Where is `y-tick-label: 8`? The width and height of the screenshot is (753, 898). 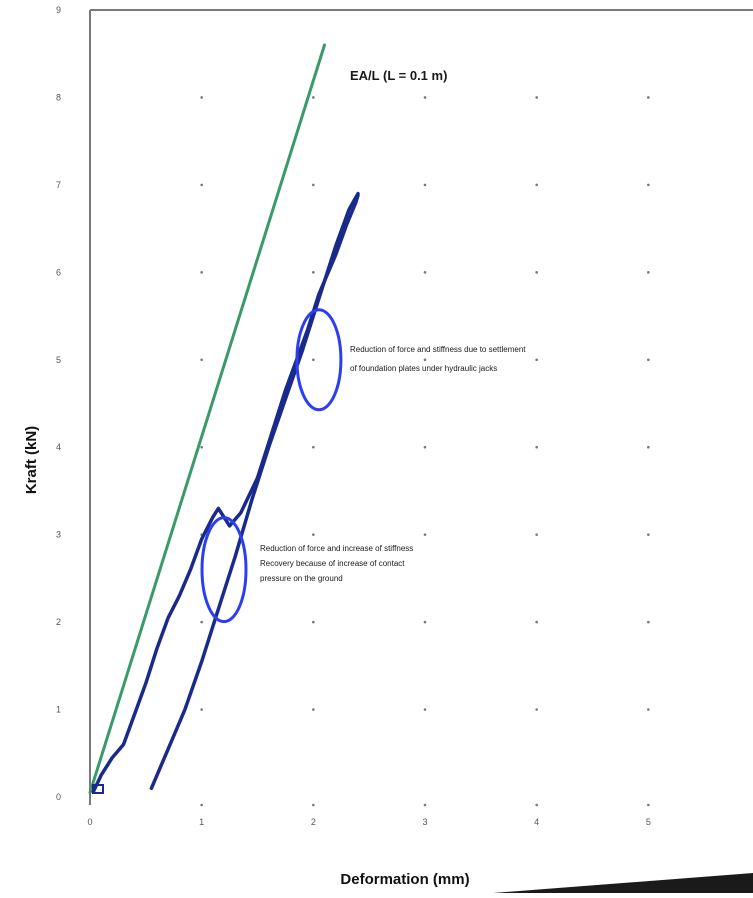 y-tick-label: 8 is located at coordinates (58, 97).